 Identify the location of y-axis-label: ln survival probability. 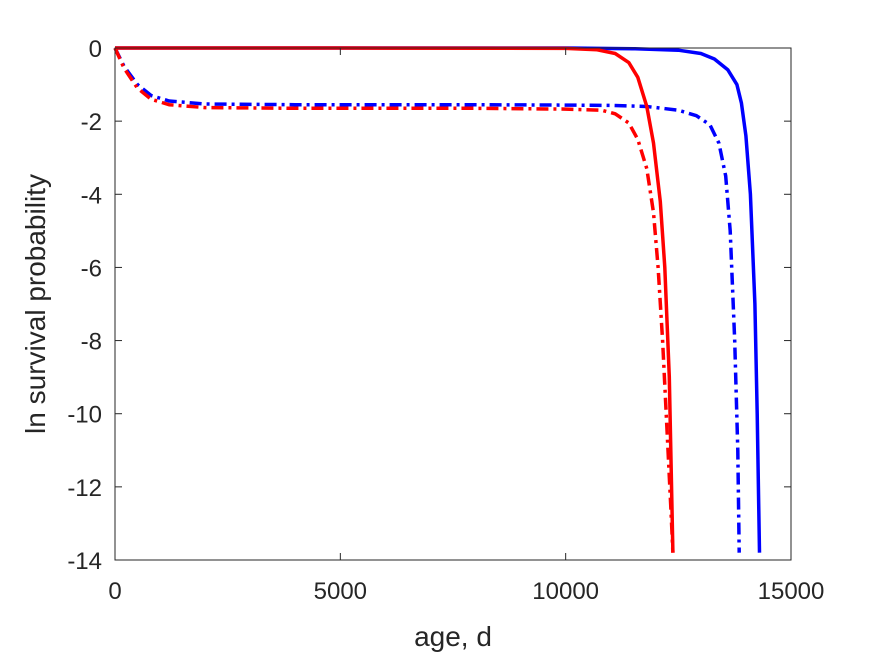
(35, 304).